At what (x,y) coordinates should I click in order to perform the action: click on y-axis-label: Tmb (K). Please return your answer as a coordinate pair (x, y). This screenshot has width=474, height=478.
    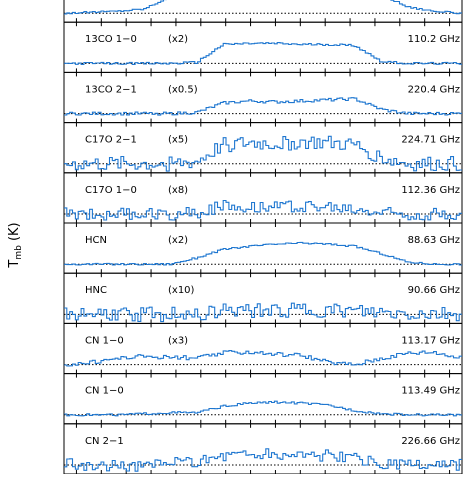
    Looking at the image, I should click on (15, 245).